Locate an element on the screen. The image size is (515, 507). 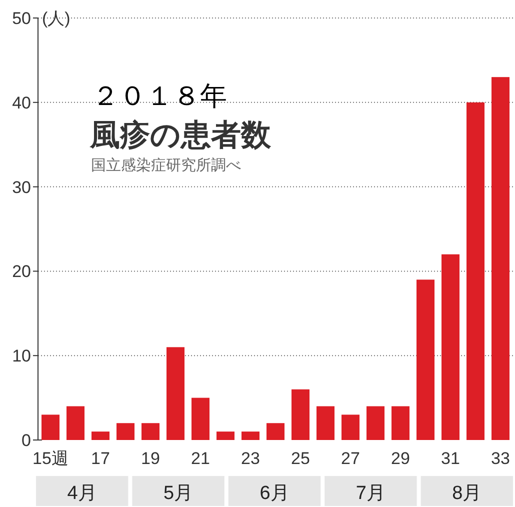
x-tick-label: 15週 is located at coordinates (50, 458).